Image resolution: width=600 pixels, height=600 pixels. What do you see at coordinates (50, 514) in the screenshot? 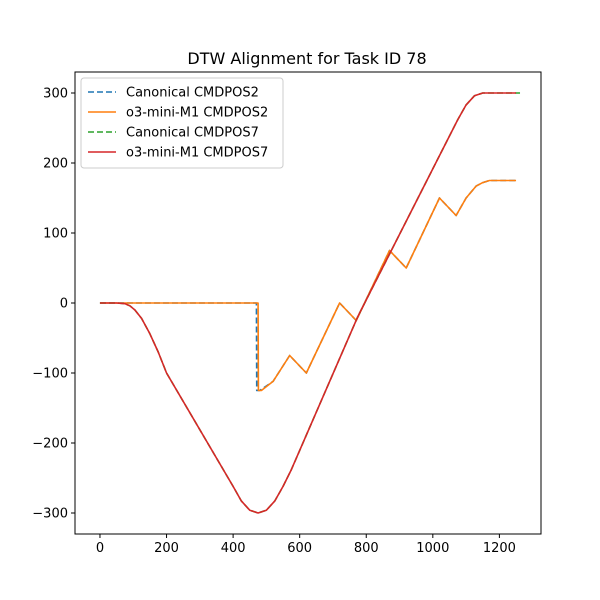
I see `y-tick-label: −300` at bounding box center [50, 514].